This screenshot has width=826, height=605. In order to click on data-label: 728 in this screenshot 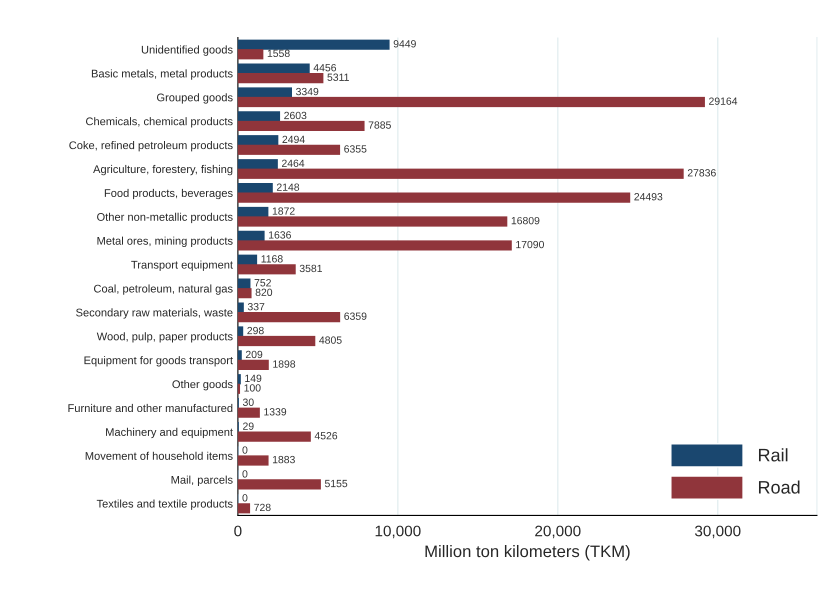, I will do `click(262, 508)`.